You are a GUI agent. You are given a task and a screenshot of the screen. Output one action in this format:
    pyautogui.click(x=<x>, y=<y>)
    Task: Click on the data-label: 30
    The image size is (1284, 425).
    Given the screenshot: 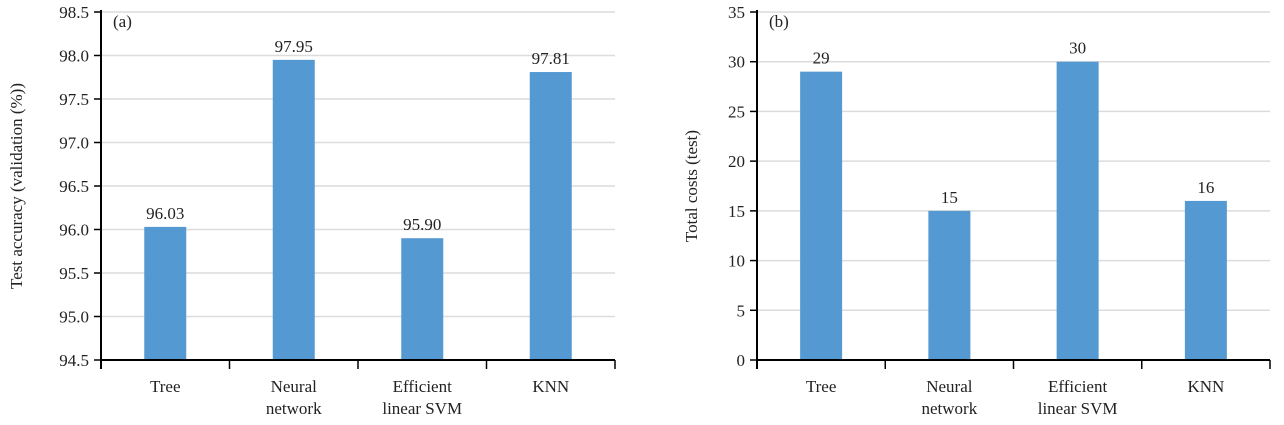 What is the action you would take?
    pyautogui.click(x=1077, y=48)
    